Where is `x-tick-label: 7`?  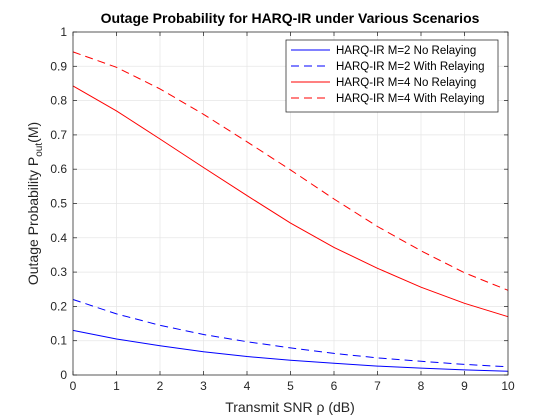 x-tick-label: 7 is located at coordinates (377, 386).